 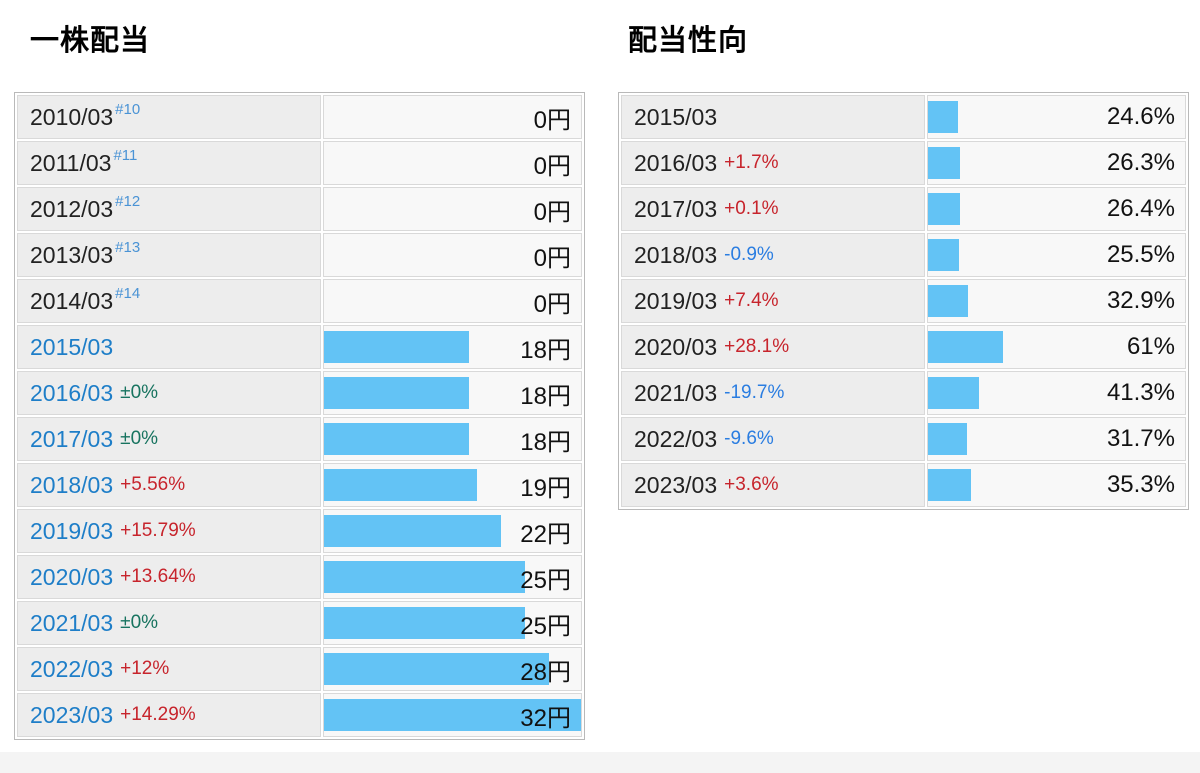 What do you see at coordinates (299, 577) in the screenshot?
I see `table-row: 2020/03 +13.64% 25円` at bounding box center [299, 577].